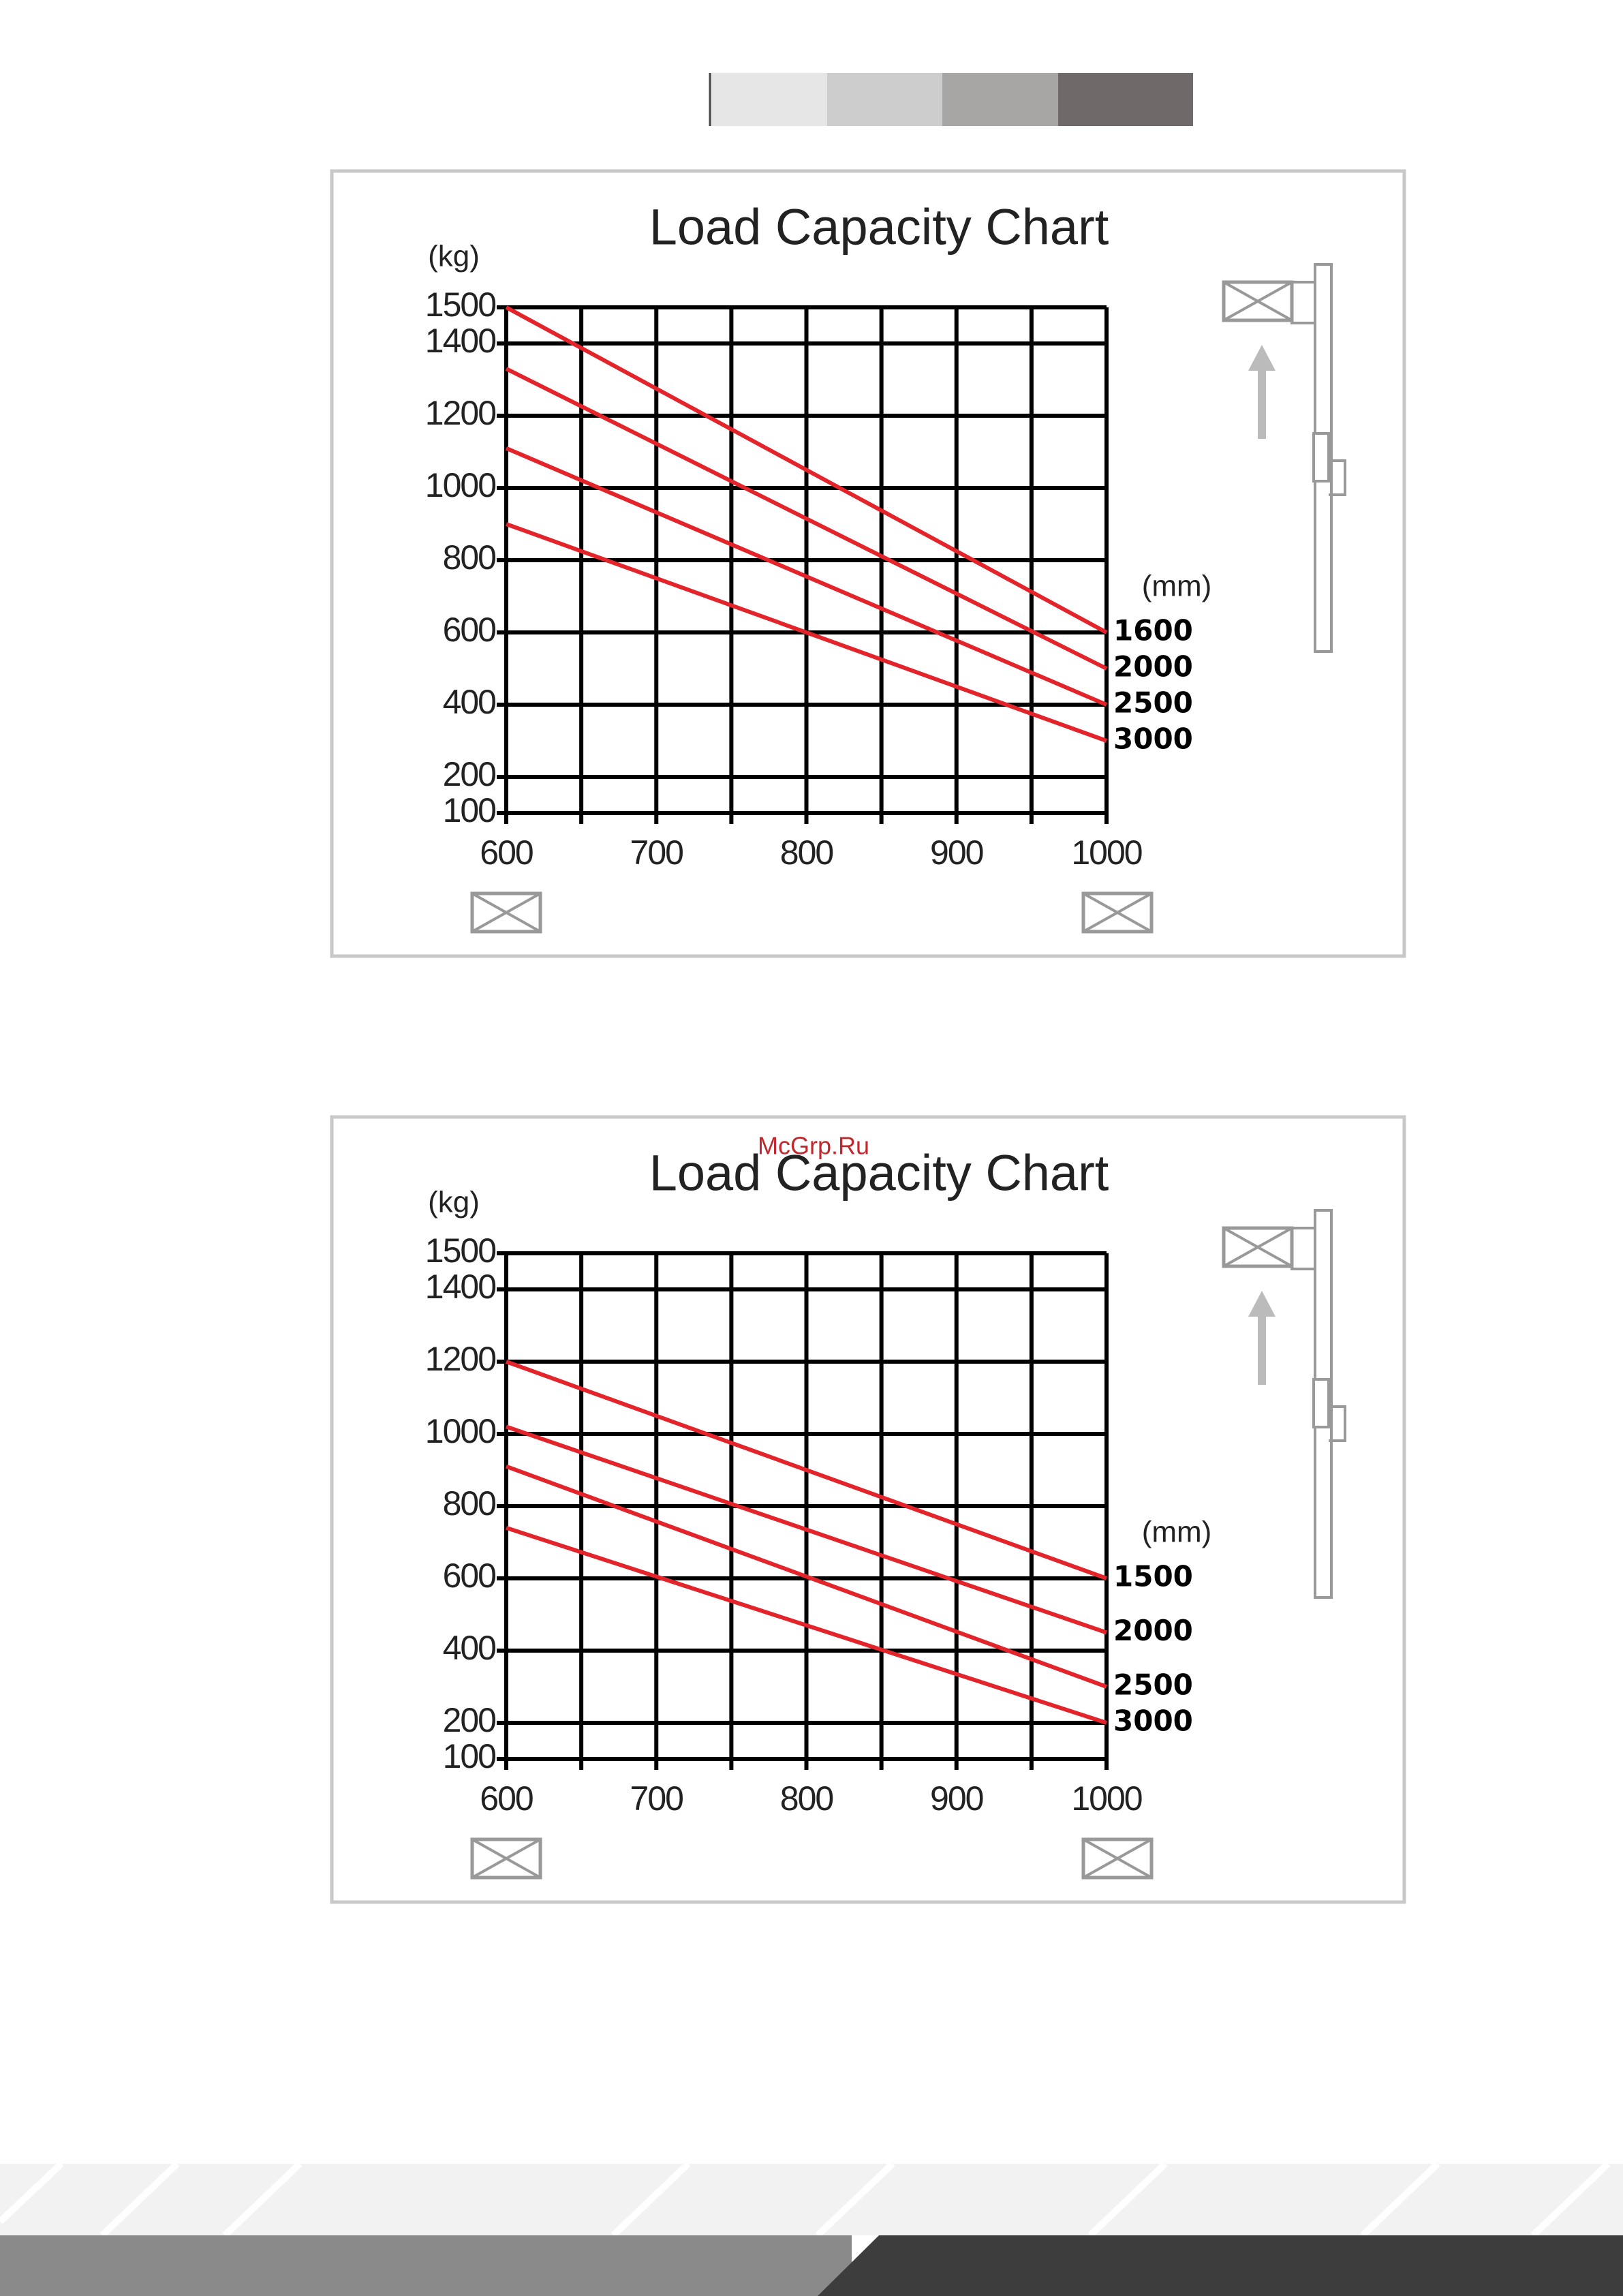 The height and width of the screenshot is (2296, 1623). Describe the element at coordinates (1153, 631) in the screenshot. I see `series-label: 1600` at that location.